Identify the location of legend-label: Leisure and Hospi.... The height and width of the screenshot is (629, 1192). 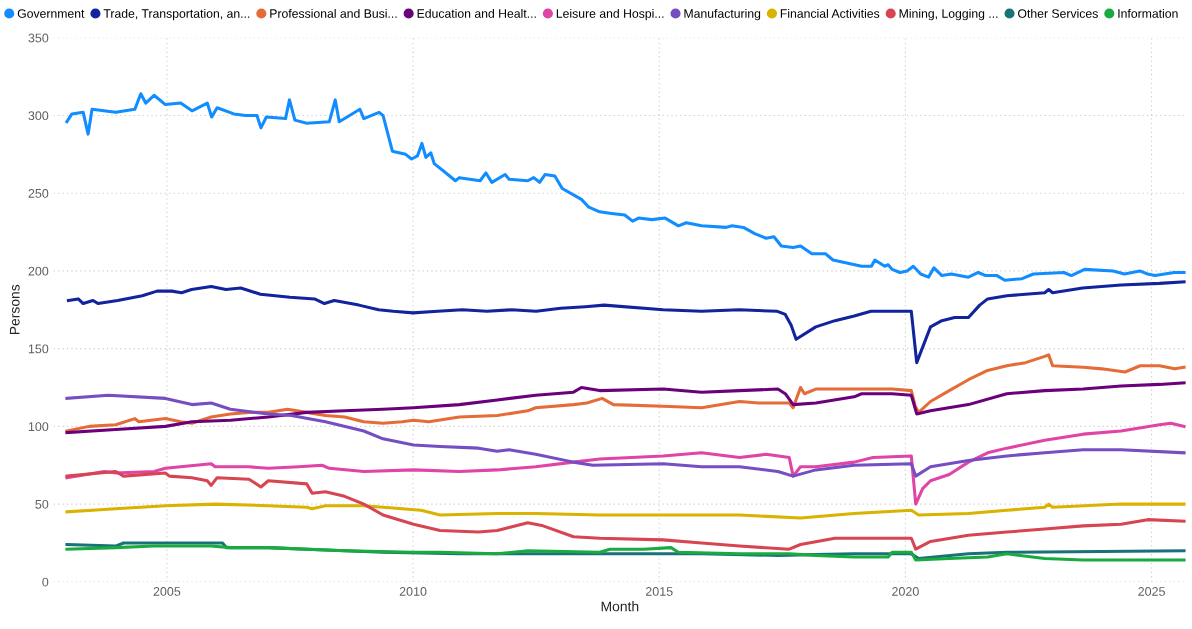
(610, 14).